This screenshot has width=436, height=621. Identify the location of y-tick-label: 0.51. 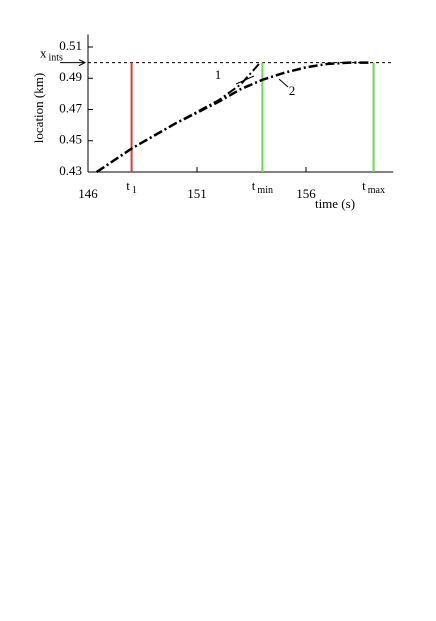
(70, 45).